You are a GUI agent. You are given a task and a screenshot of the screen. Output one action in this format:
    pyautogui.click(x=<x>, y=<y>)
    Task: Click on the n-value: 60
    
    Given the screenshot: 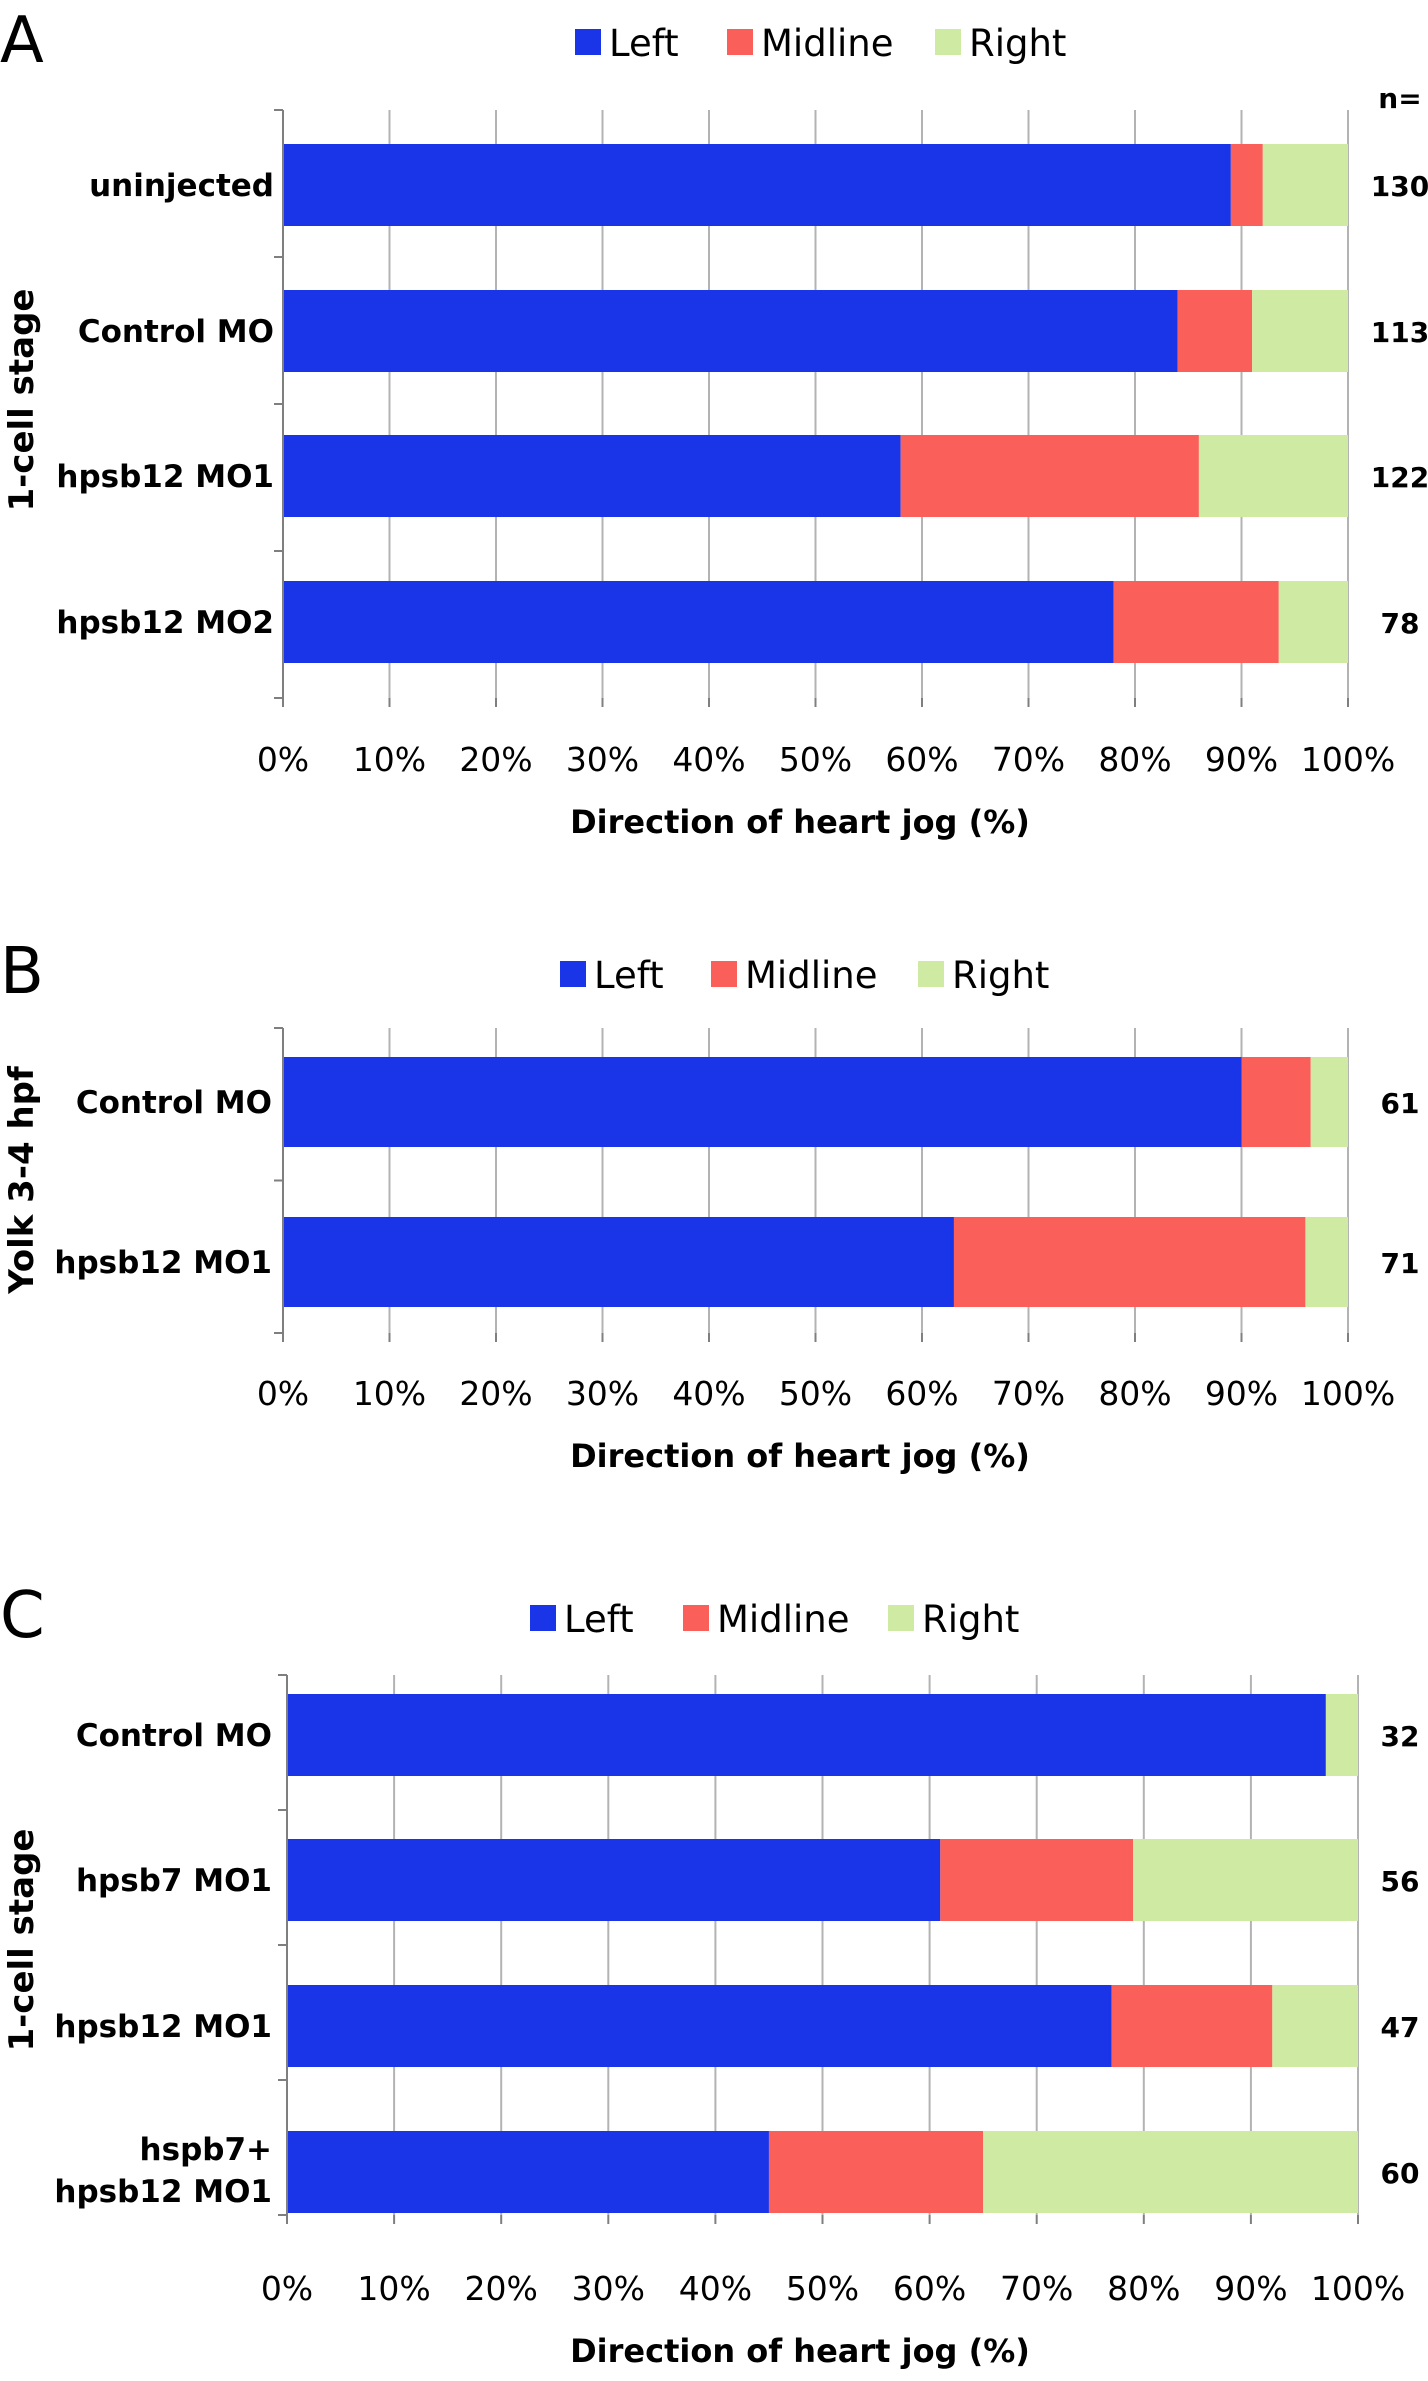 What is the action you would take?
    pyautogui.click(x=1400, y=2173)
    